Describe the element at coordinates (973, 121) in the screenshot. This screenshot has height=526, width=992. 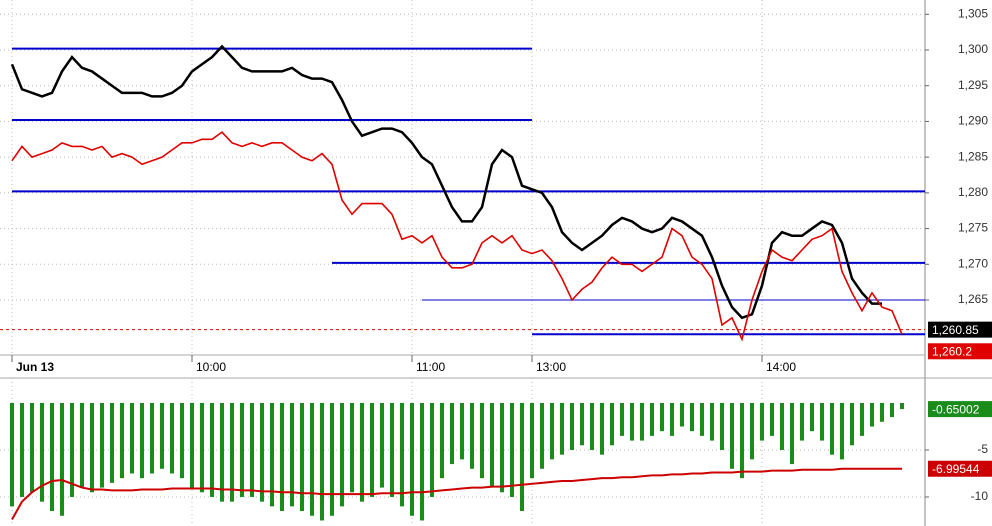
I see `y-tick-label: 1,290` at that location.